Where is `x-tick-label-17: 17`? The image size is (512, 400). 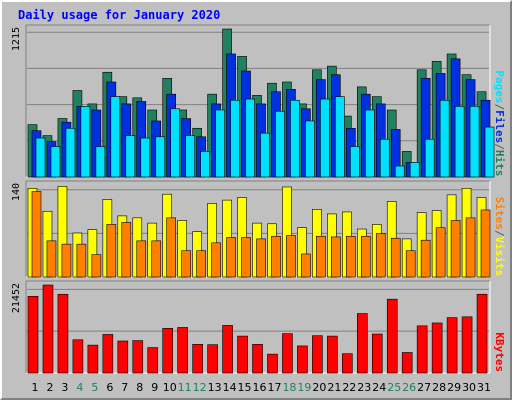 x-tick-label-17: 17 is located at coordinates (274, 387).